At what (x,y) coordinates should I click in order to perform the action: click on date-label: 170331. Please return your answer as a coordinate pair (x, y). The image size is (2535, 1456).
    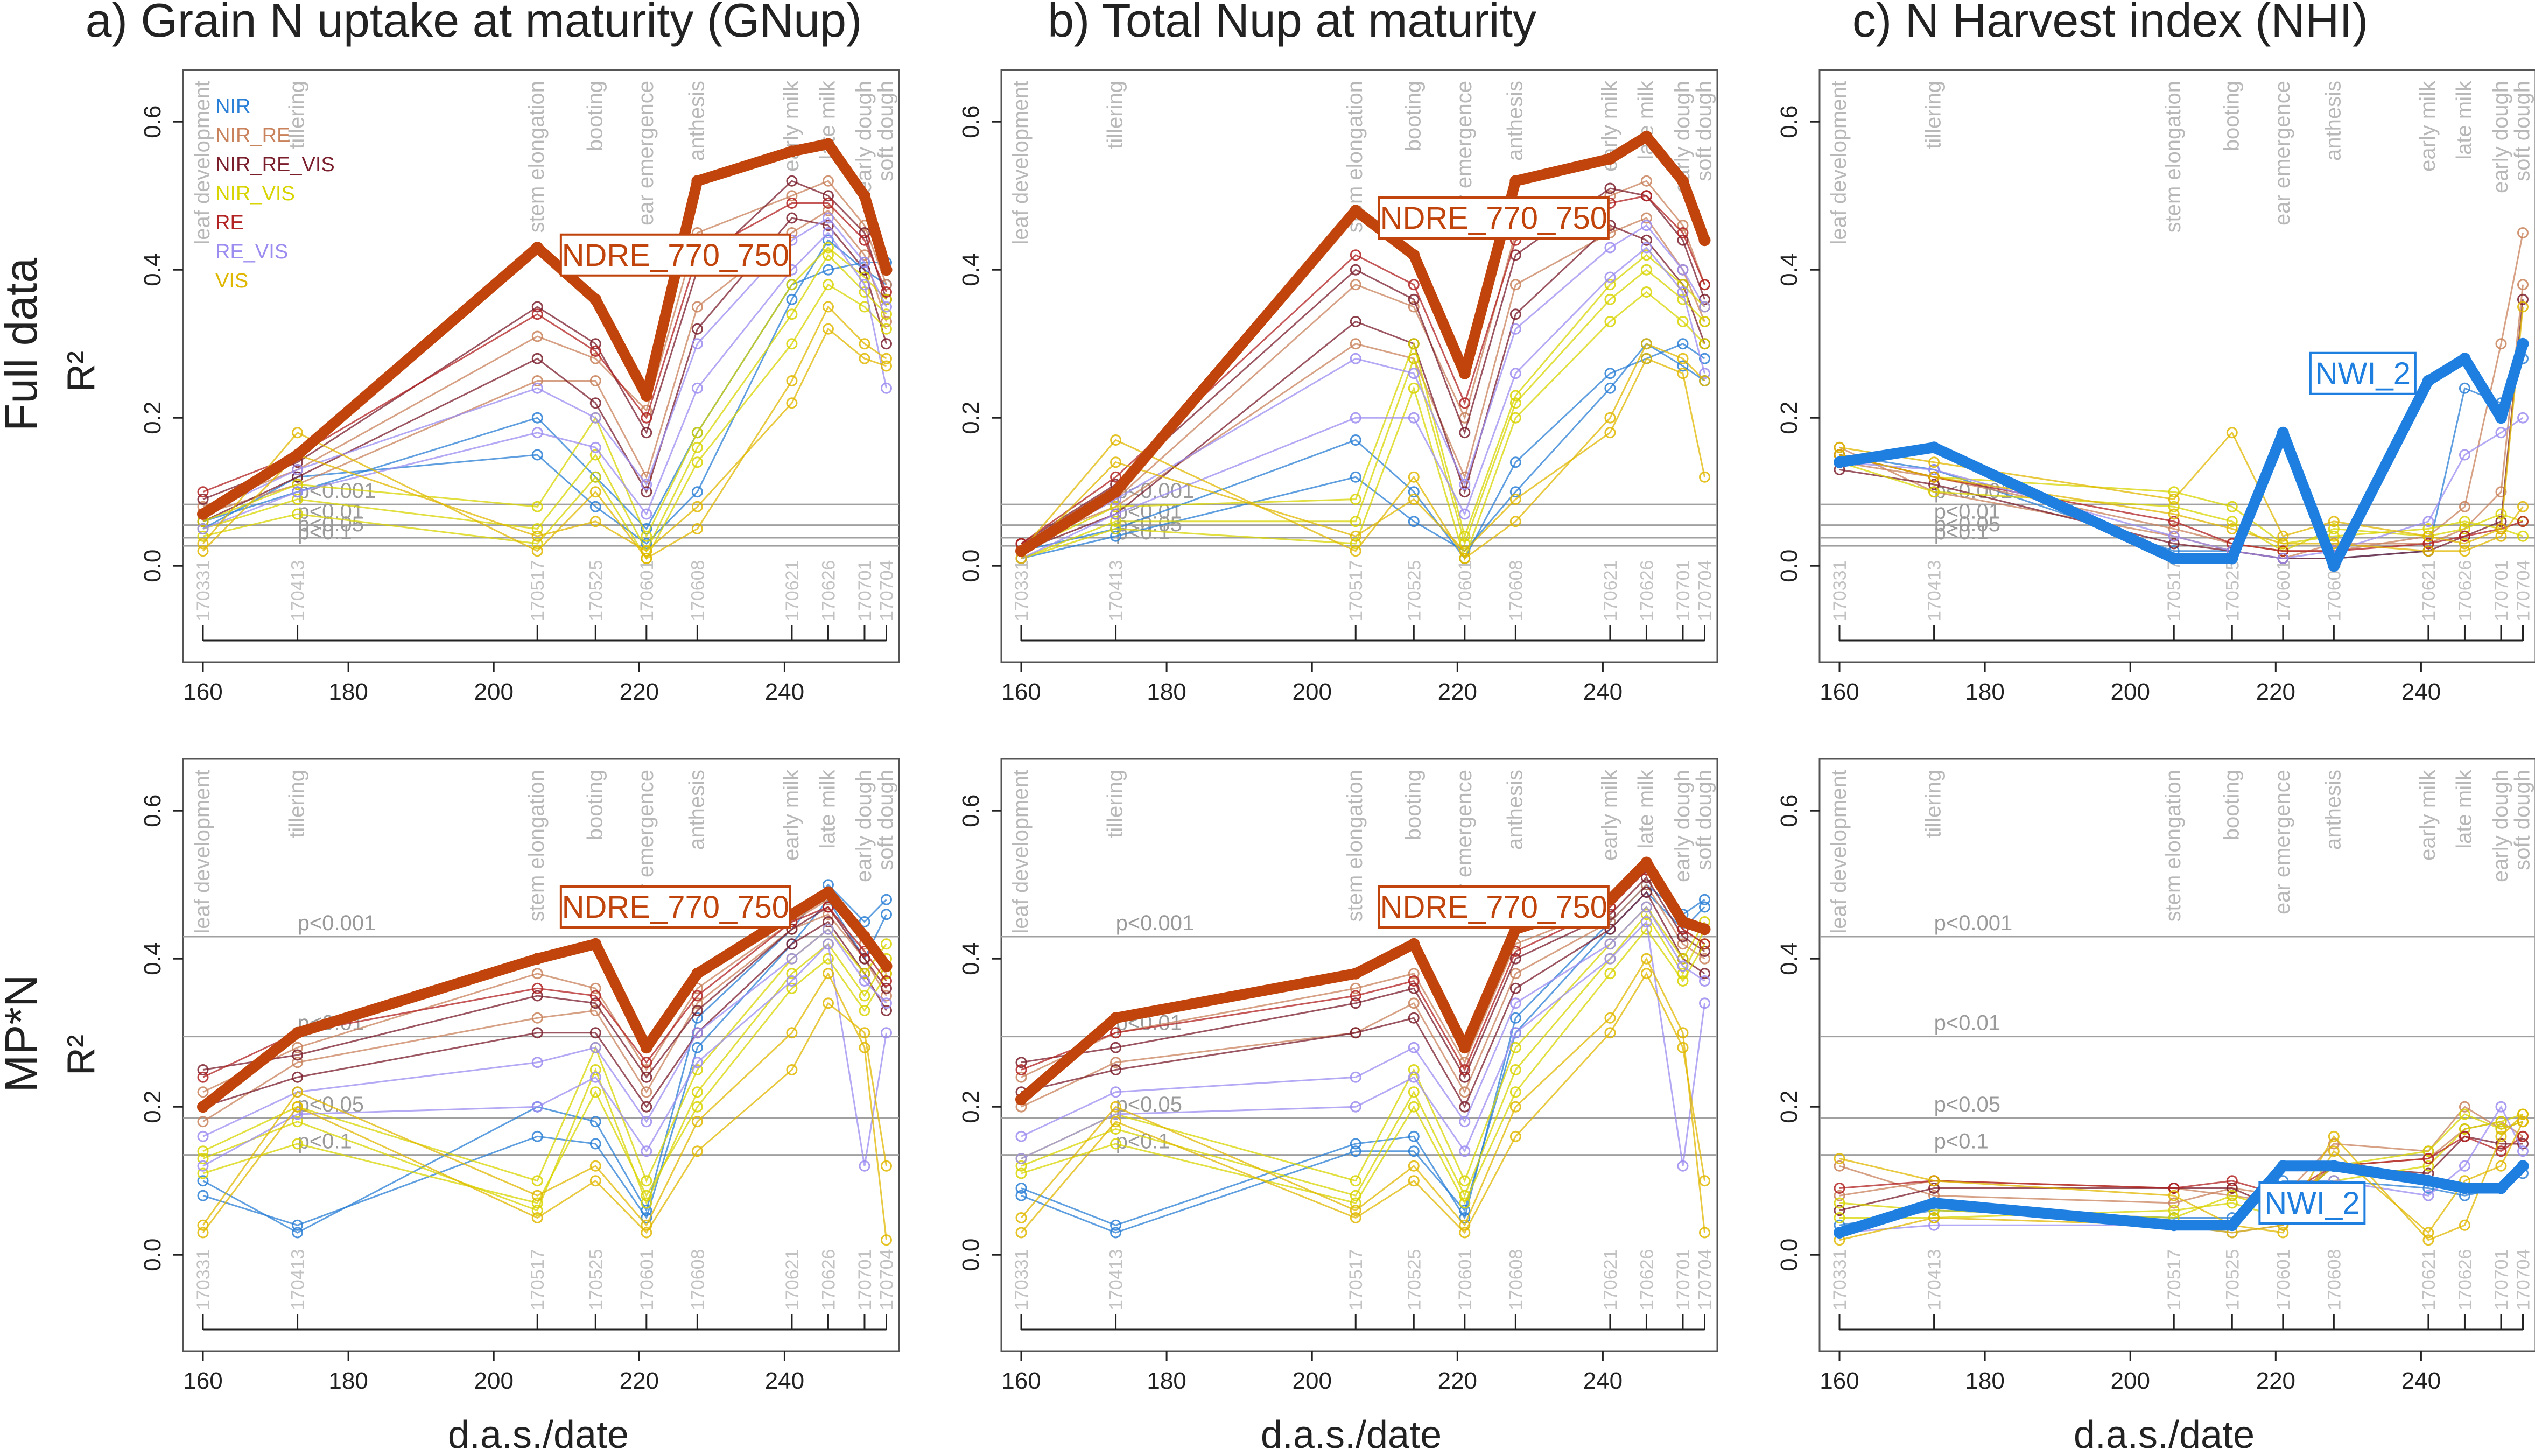
    Looking at the image, I should click on (1840, 590).